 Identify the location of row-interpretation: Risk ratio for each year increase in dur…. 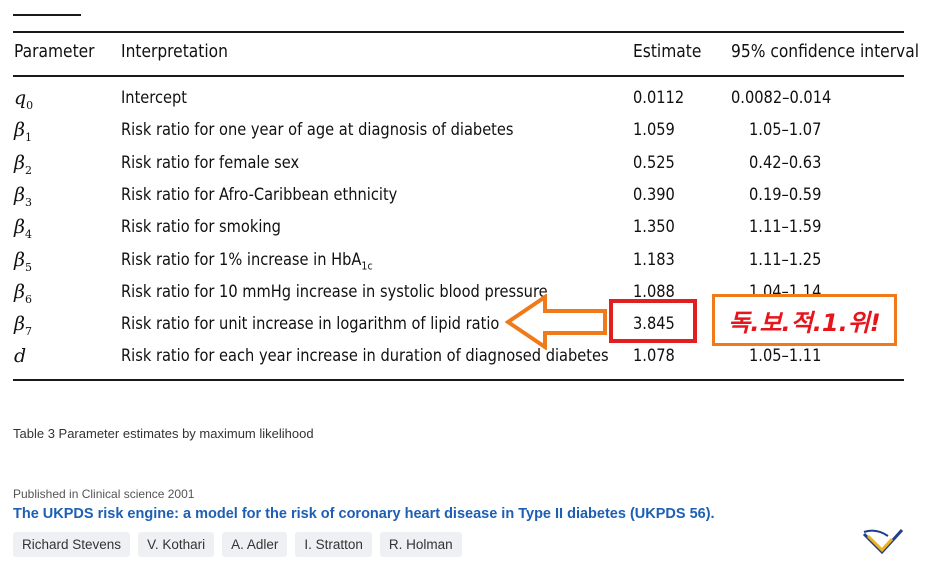
(365, 356).